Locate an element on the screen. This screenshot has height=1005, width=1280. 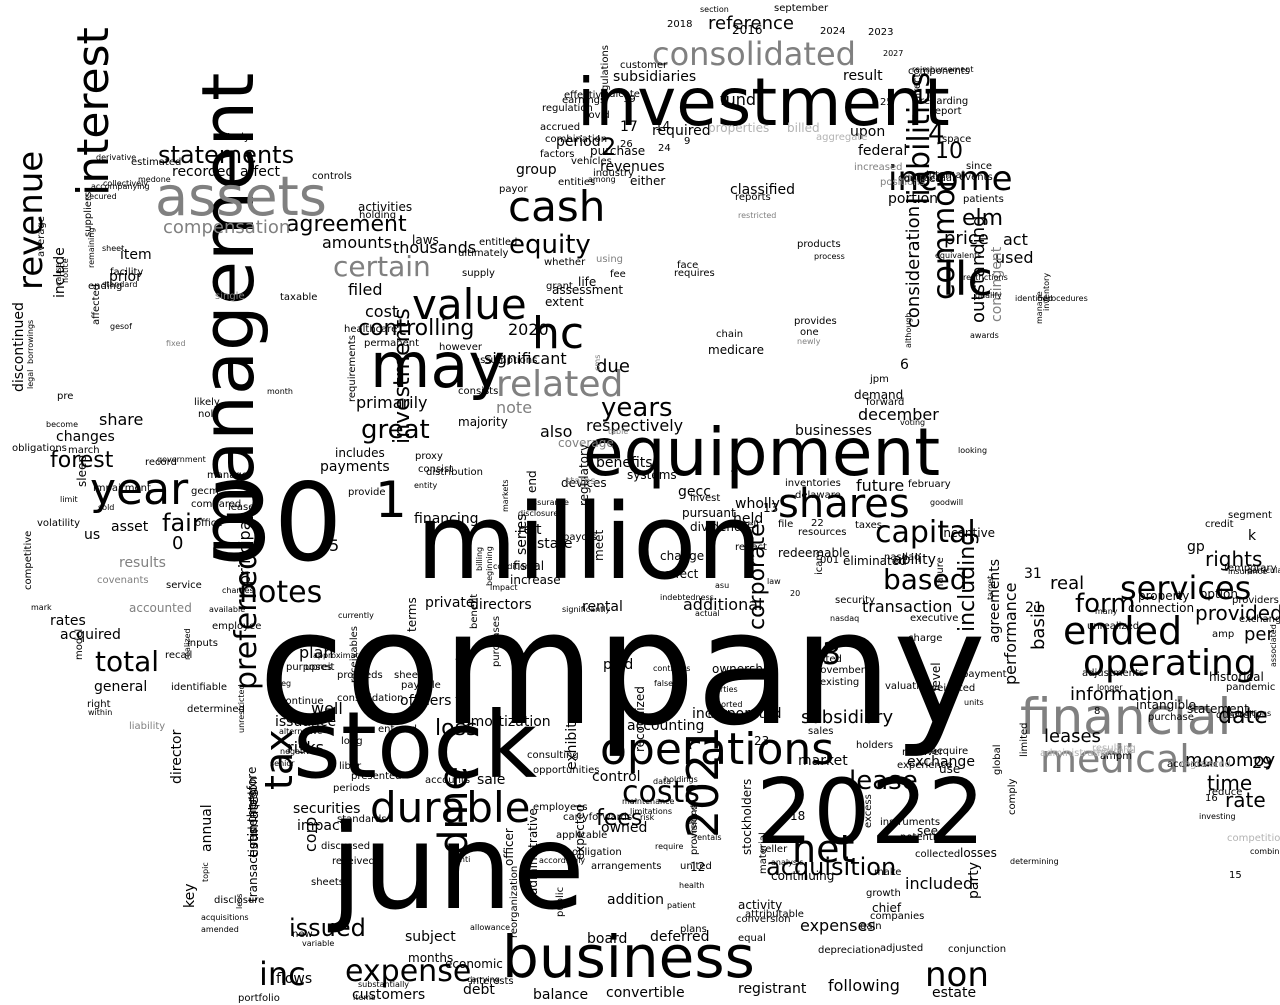
cloud-word: proxy is located at coordinates (429, 456).